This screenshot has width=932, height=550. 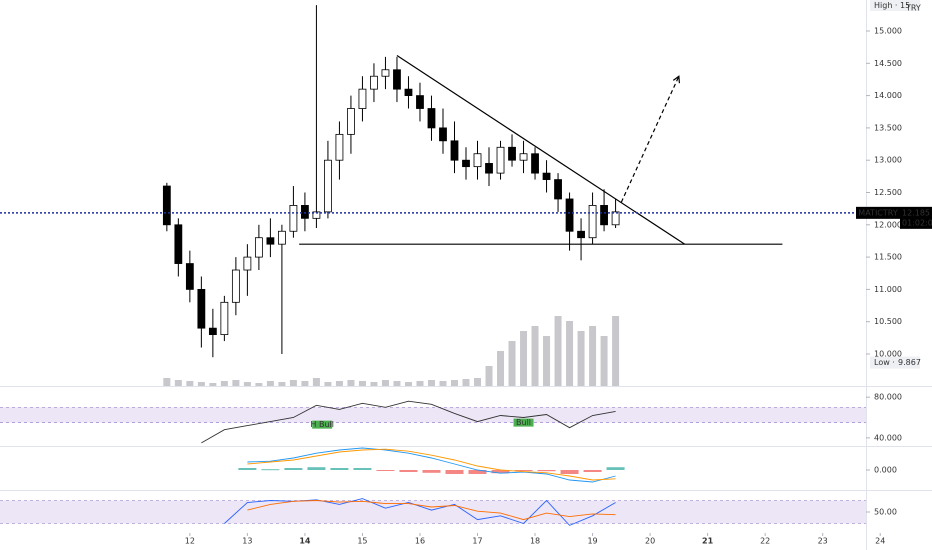 I want to click on y-tick-label: 10.000, so click(x=888, y=353).